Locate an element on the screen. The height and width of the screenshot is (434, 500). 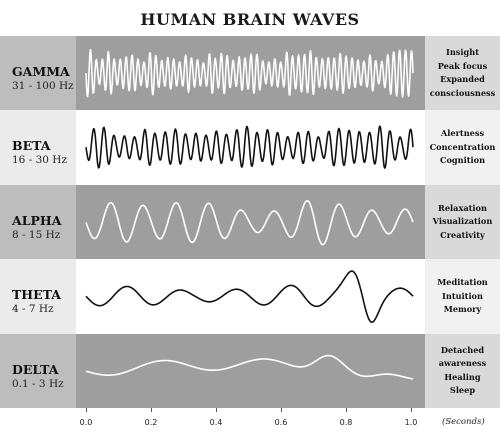
band-frequency-range: 8 - 15 Hz is located at coordinates (36, 234).